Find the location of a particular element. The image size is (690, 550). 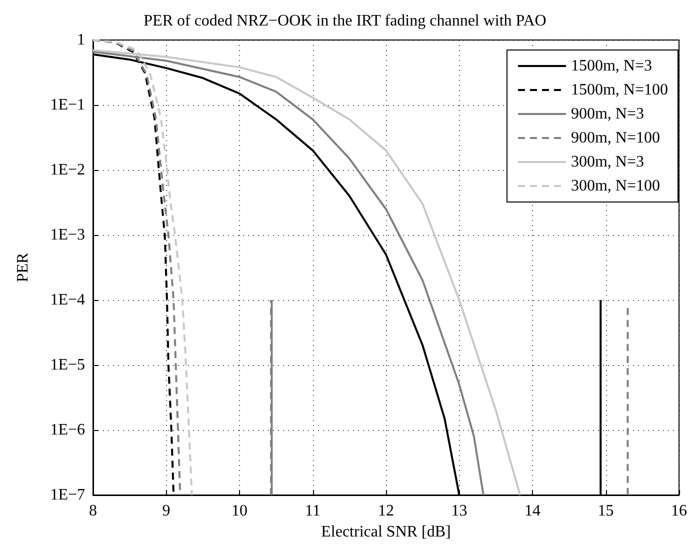

y-tick-label: 1 is located at coordinates (81, 40).